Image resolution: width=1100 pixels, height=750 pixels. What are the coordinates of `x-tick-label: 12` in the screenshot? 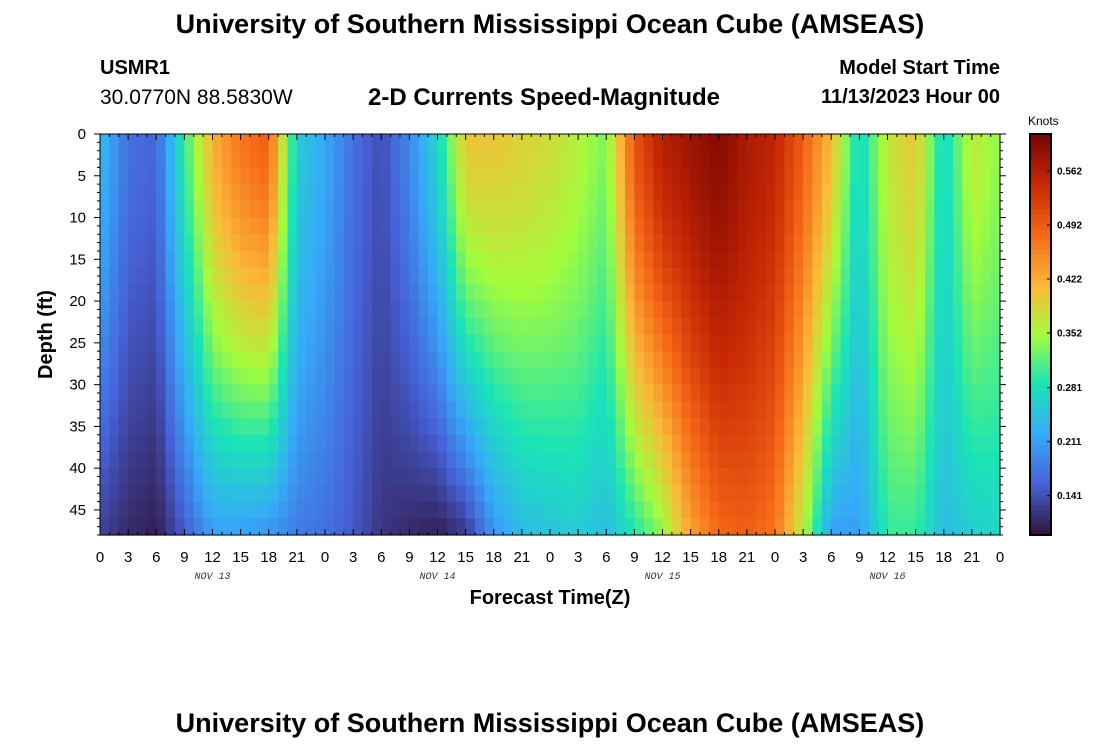 It's located at (662, 557).